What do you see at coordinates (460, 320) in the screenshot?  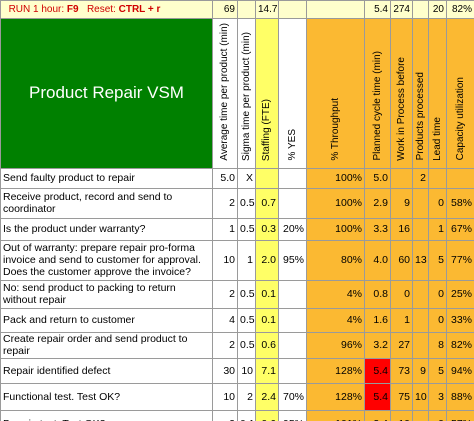 I see `cell: 33%` at bounding box center [460, 320].